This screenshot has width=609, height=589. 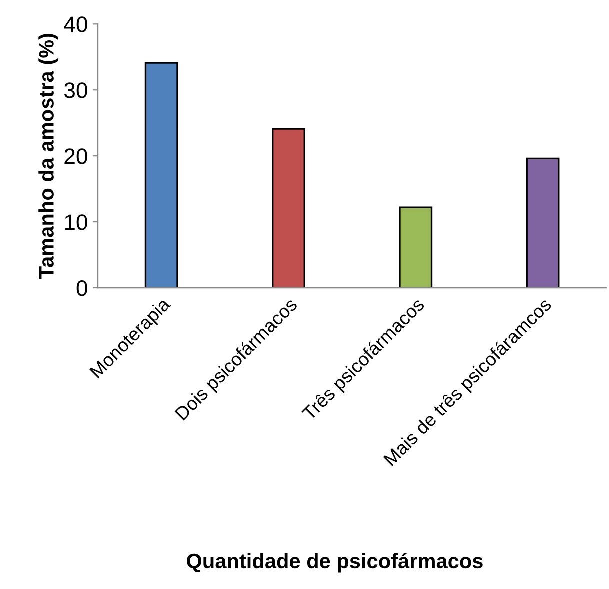 What do you see at coordinates (76, 222) in the screenshot?
I see `y-tick-label: 10` at bounding box center [76, 222].